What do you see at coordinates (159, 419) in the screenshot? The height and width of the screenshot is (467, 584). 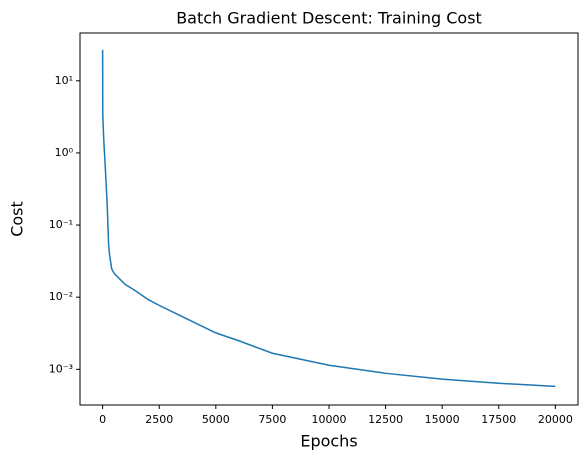 I see `x-tick-label: 2500` at bounding box center [159, 419].